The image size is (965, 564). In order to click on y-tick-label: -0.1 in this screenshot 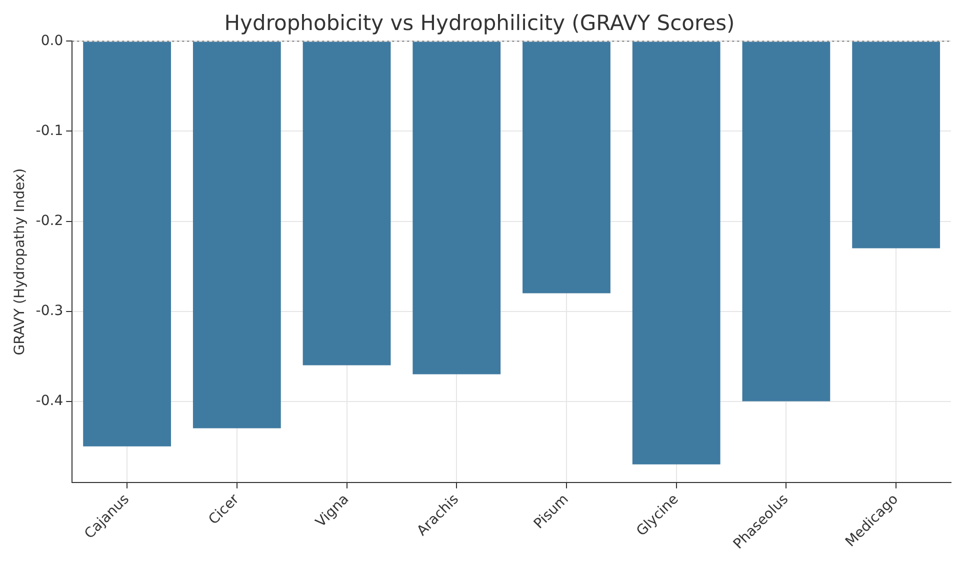, I will do `click(50, 130)`.